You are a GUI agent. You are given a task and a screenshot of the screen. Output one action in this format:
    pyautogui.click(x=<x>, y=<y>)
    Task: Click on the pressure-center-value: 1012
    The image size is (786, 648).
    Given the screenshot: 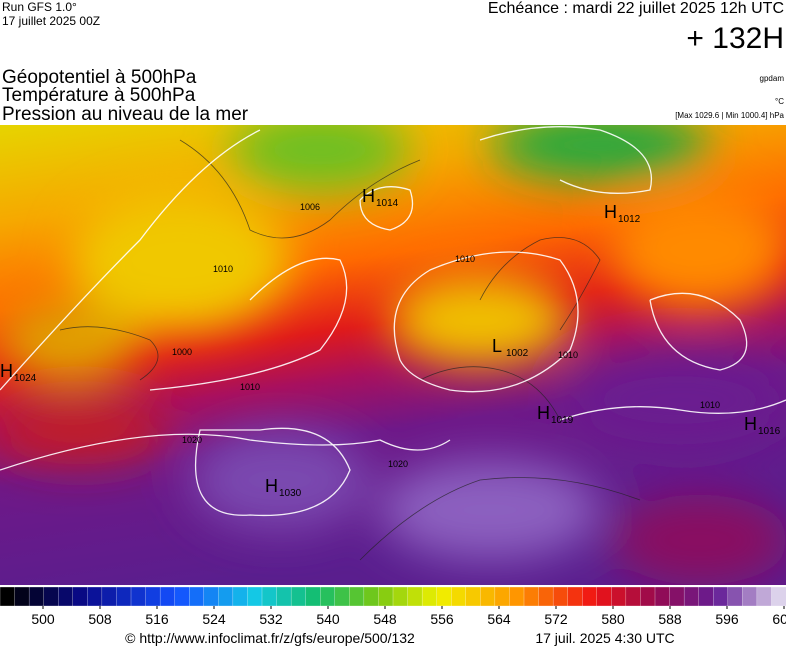 What is the action you would take?
    pyautogui.click(x=629, y=219)
    